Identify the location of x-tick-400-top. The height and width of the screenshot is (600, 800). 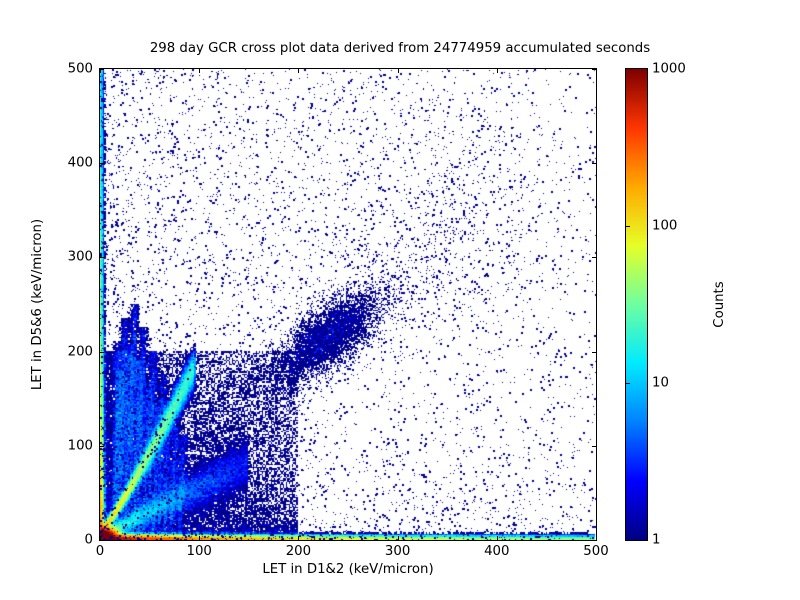
(497, 71).